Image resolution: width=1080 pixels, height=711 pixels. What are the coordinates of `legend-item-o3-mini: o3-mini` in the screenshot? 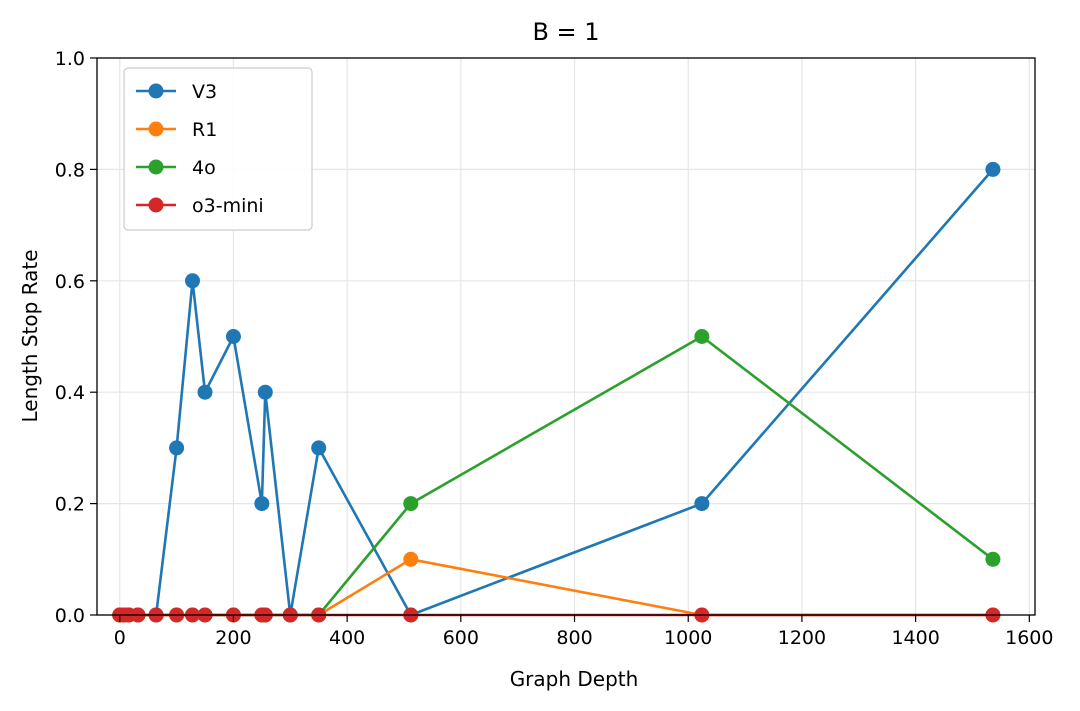 It's located at (200, 206).